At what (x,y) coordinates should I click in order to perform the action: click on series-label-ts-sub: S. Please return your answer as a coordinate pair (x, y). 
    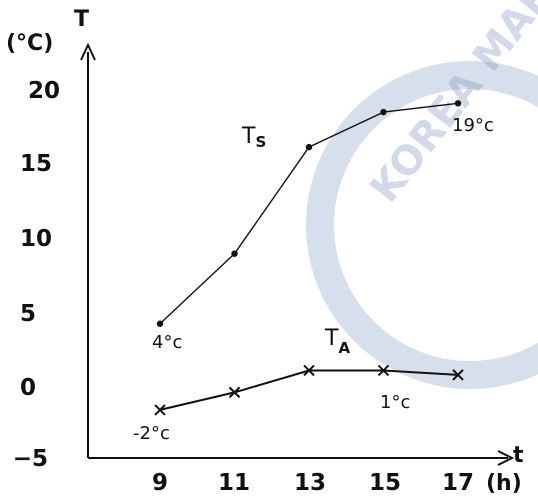
    Looking at the image, I should click on (260, 142).